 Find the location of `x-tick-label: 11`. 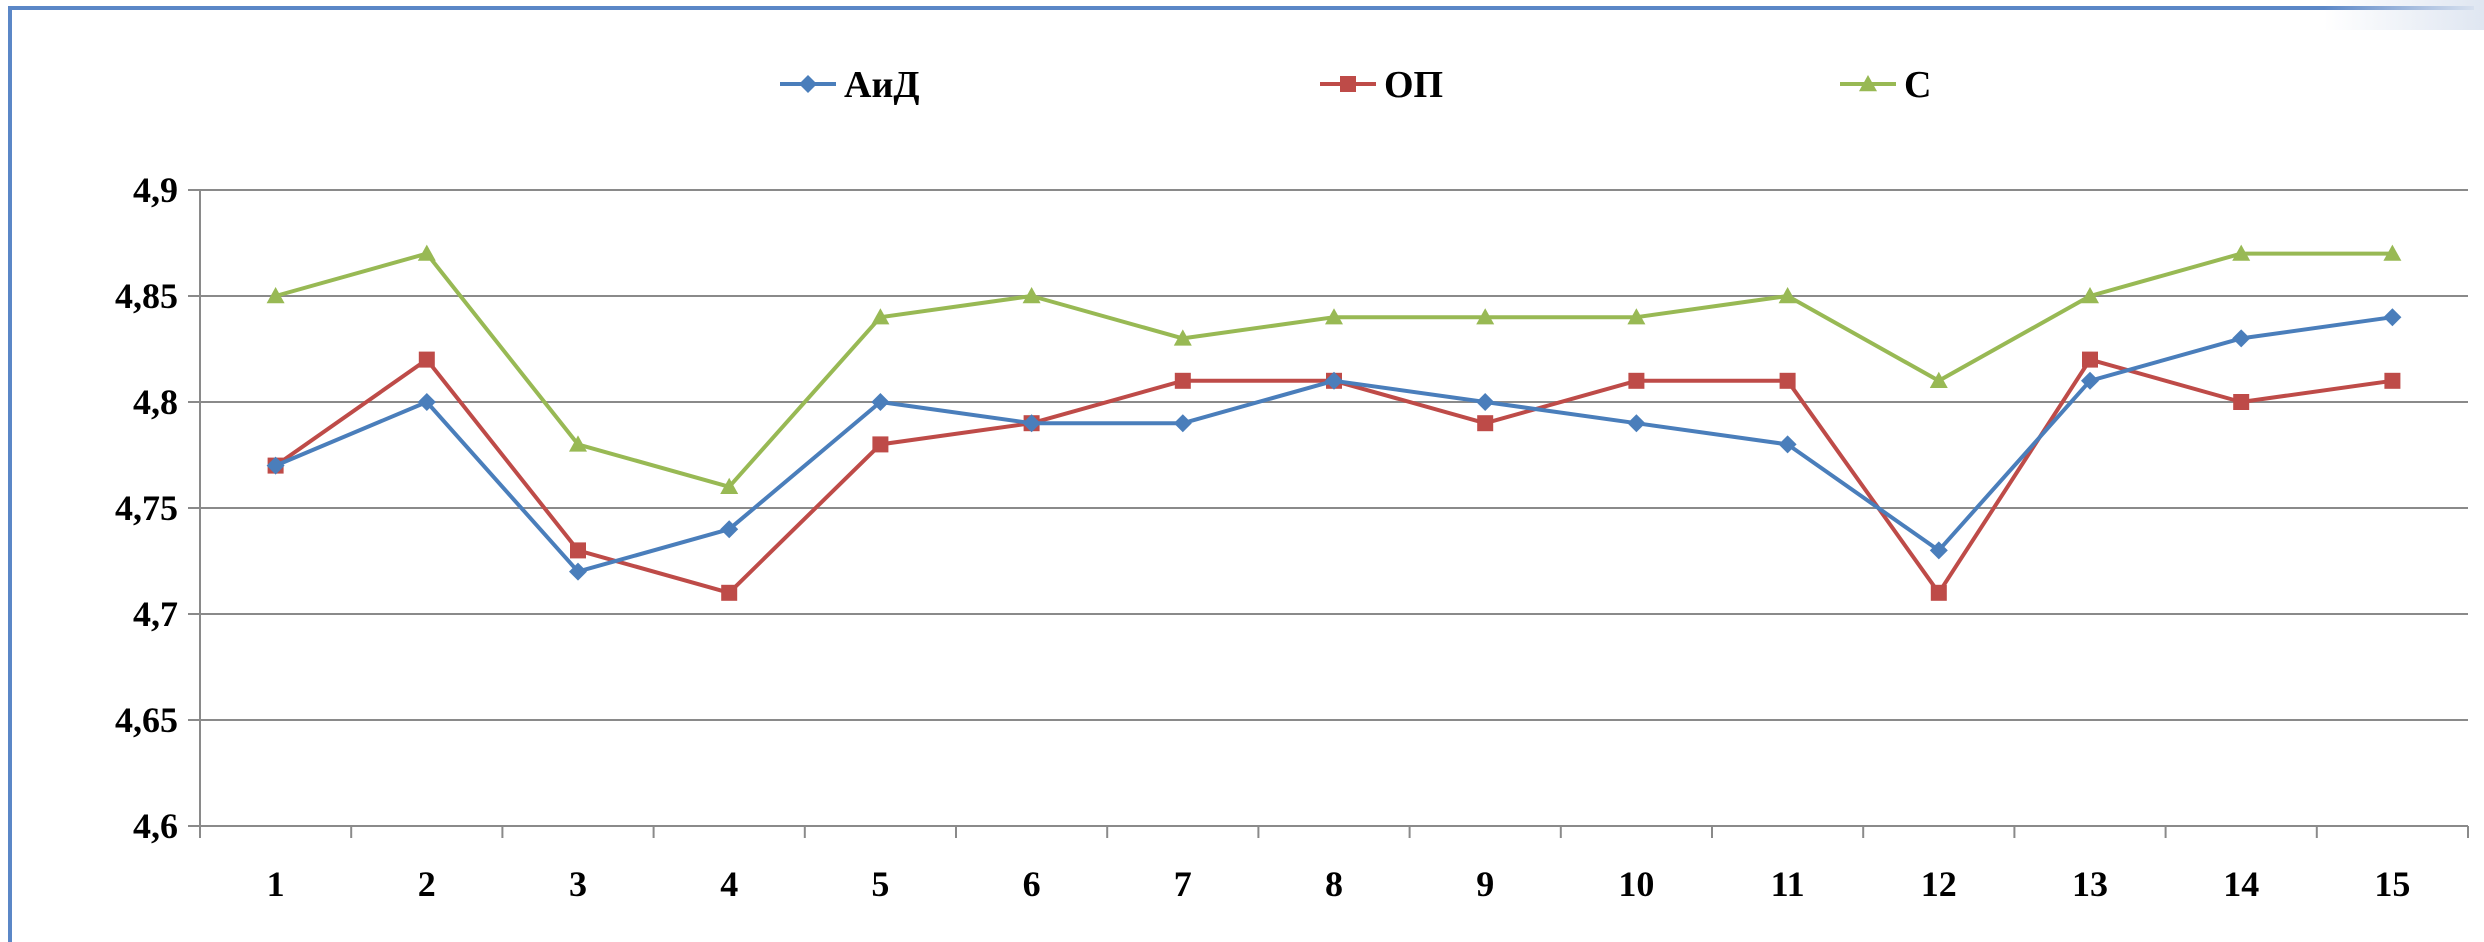

x-tick-label: 11 is located at coordinates (1788, 884).